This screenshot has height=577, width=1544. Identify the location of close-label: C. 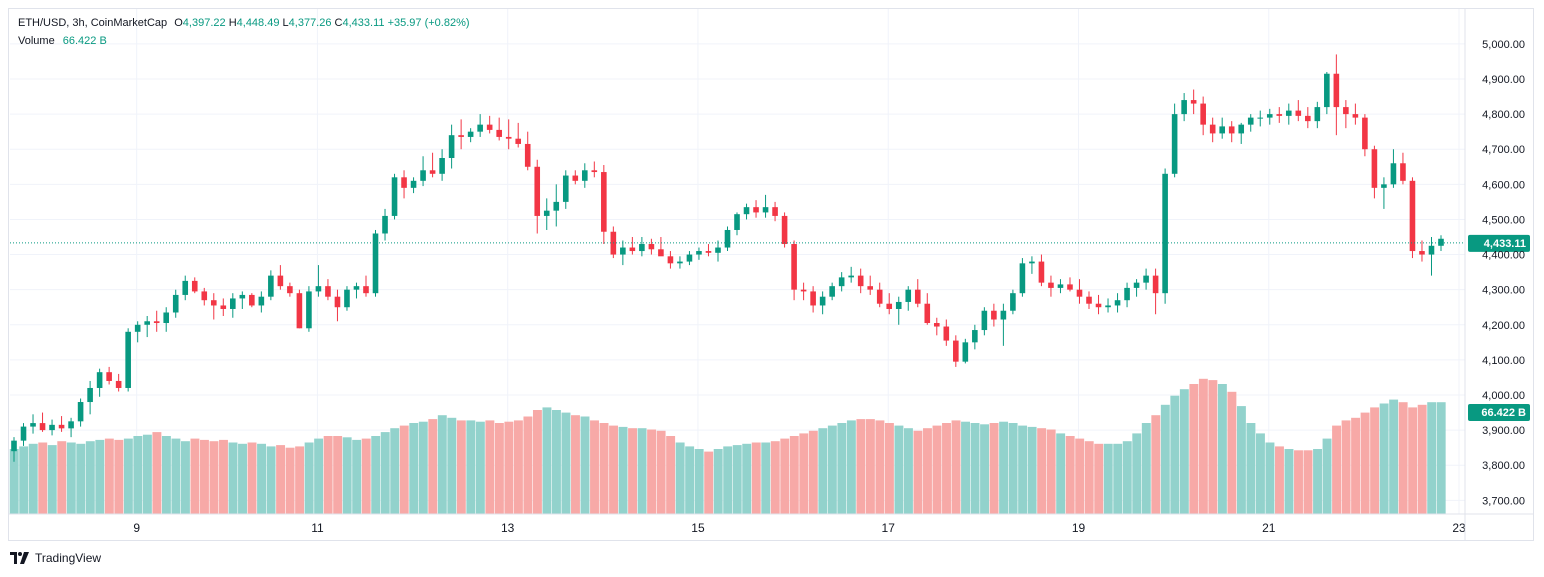
(338, 23).